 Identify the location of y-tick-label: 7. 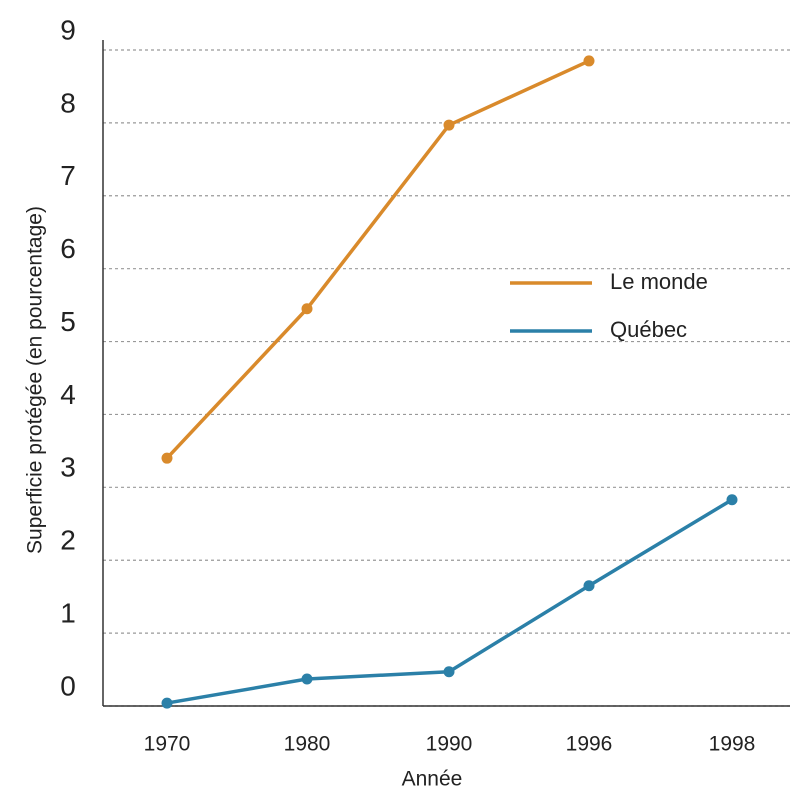
(68, 175).